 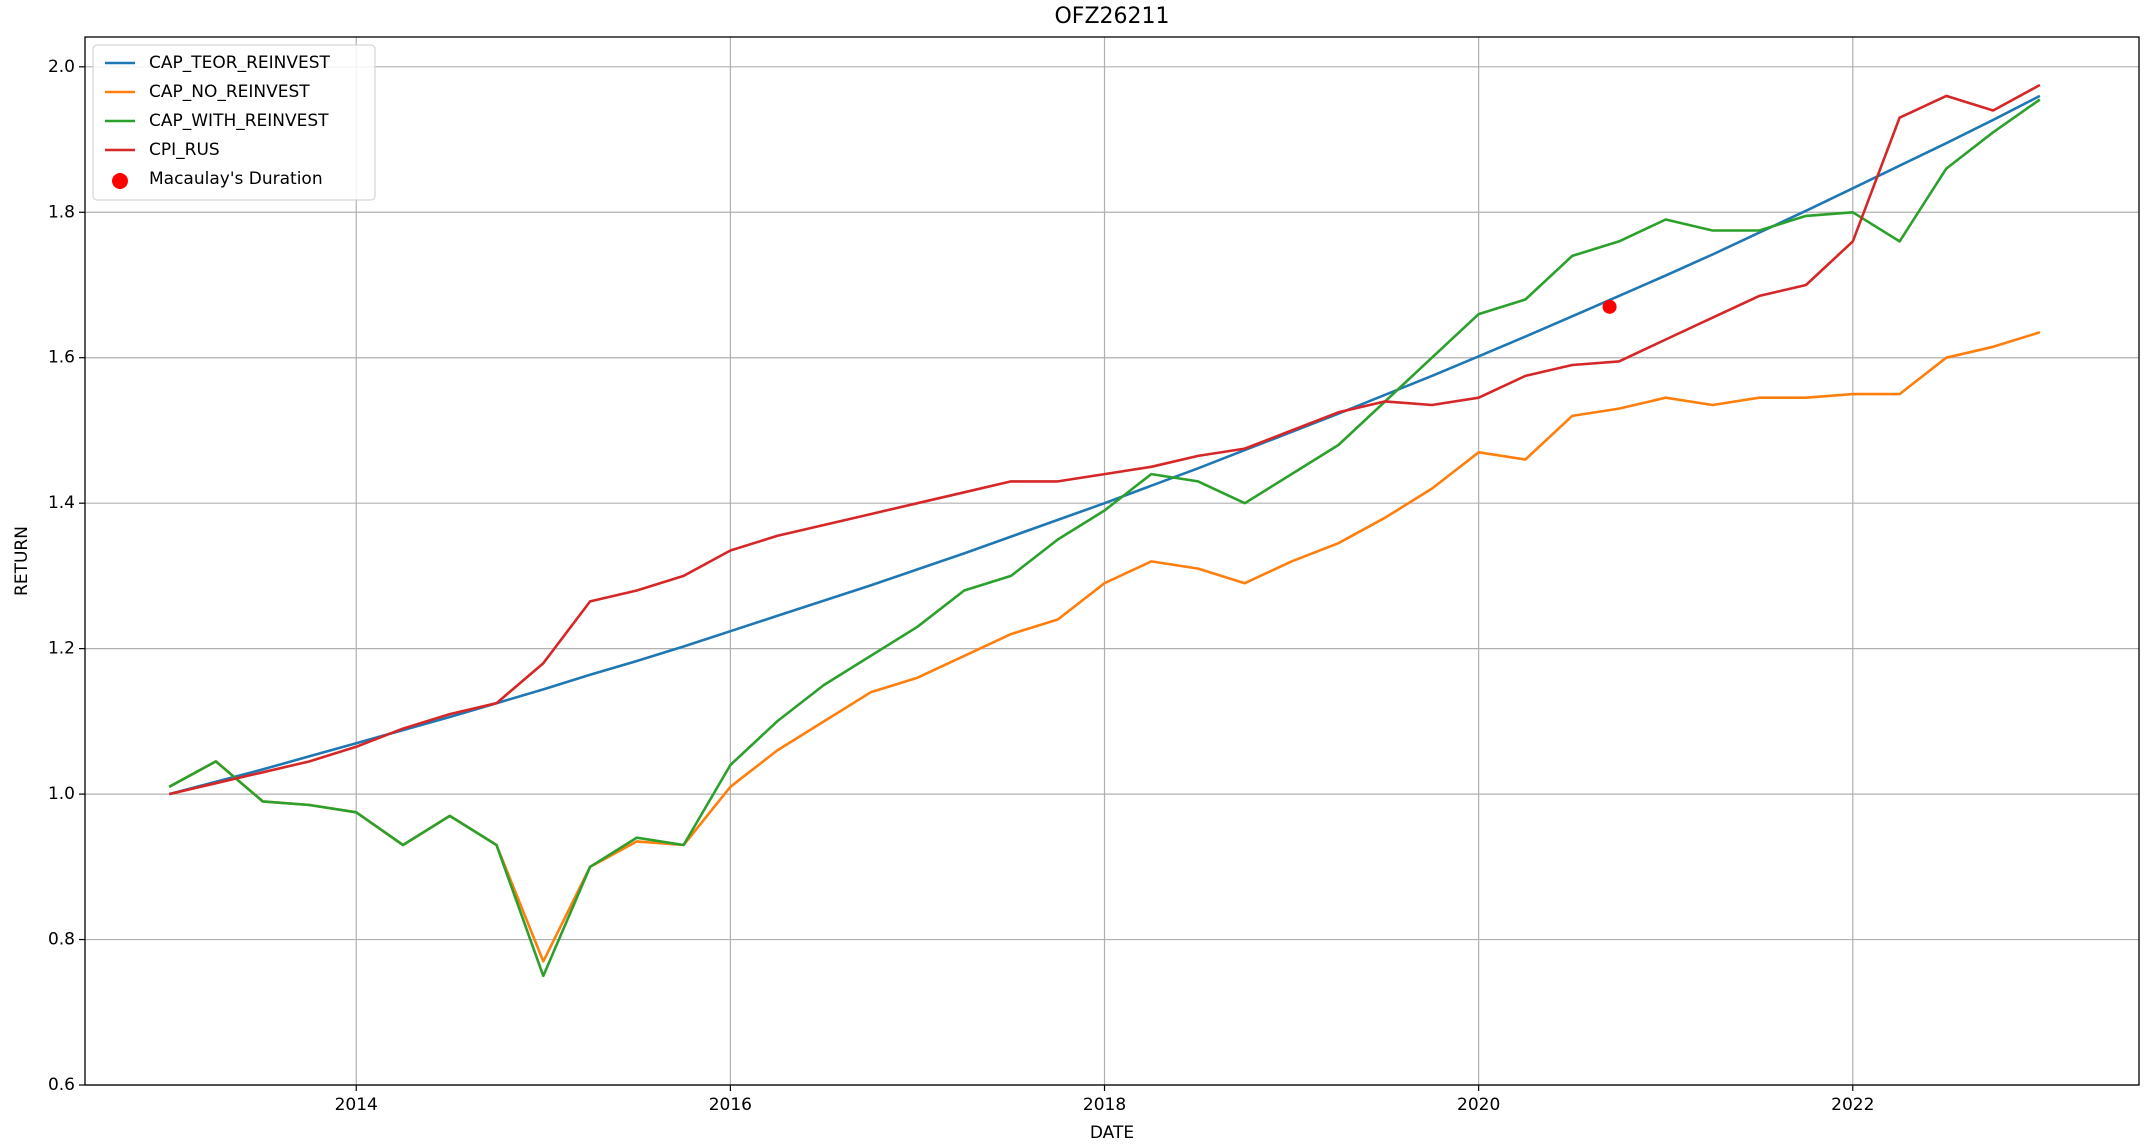 What do you see at coordinates (730, 1105) in the screenshot?
I see `x-tick-label: 2016` at bounding box center [730, 1105].